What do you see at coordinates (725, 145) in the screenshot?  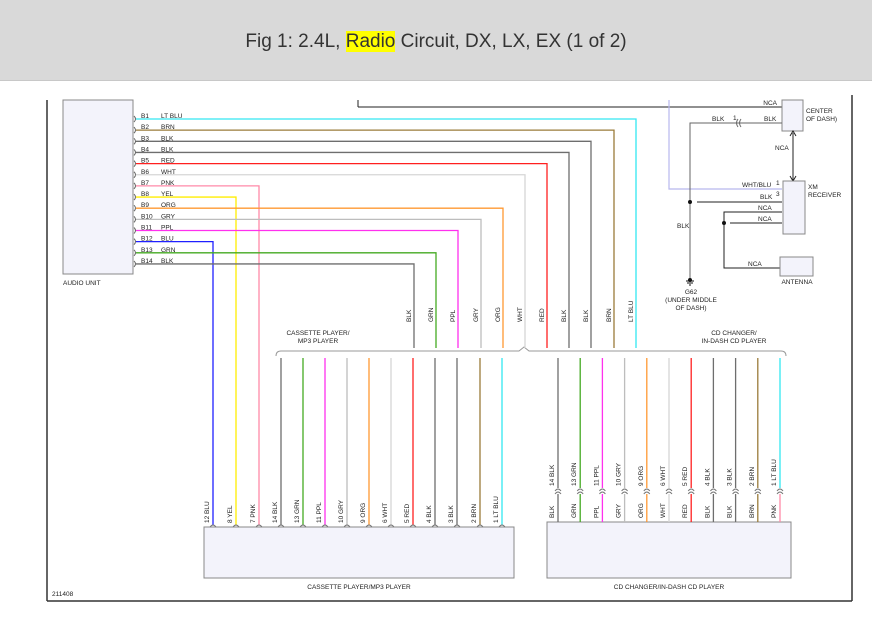 I see `wire-wht-blu` at bounding box center [725, 145].